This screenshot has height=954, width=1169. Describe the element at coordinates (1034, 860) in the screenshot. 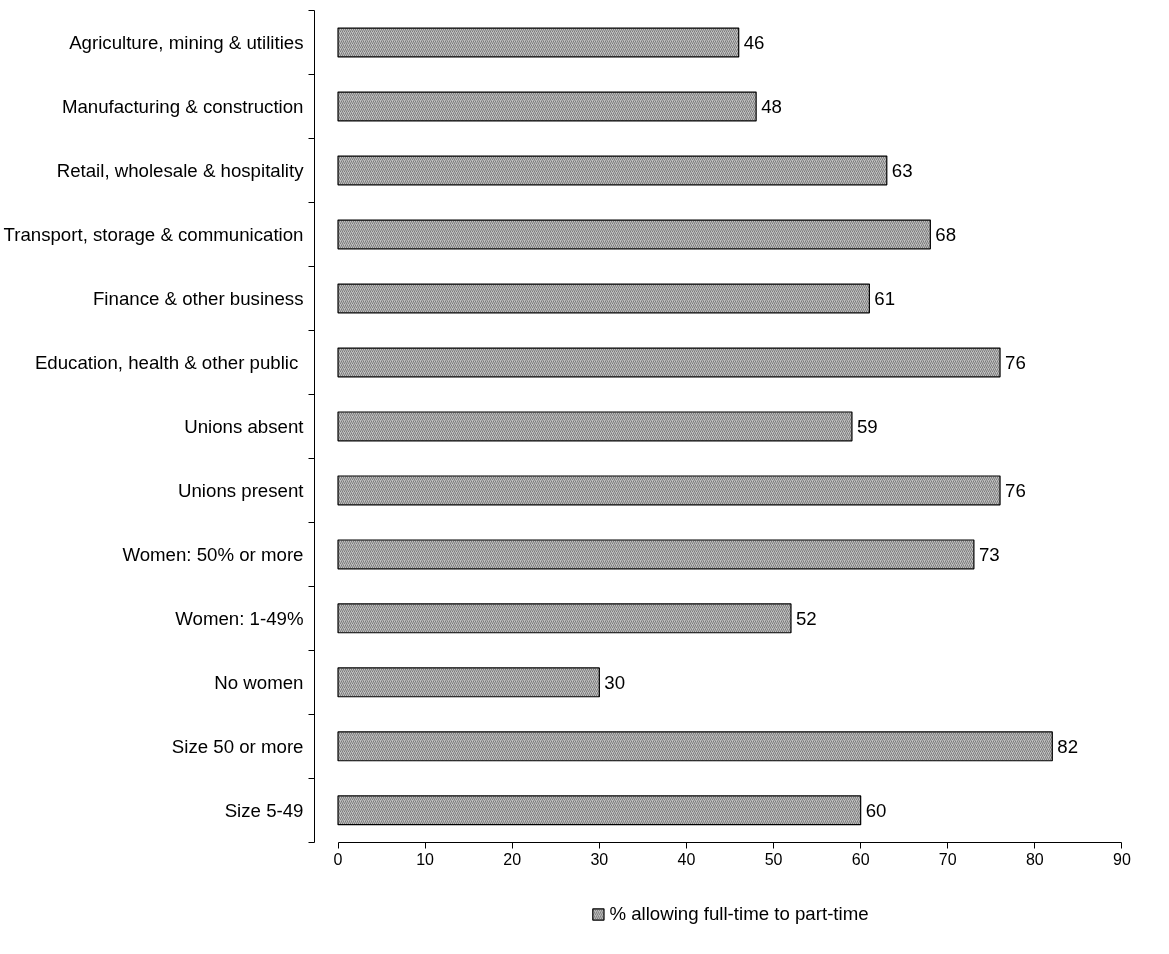

I see `x-tick-label: 80` at that location.